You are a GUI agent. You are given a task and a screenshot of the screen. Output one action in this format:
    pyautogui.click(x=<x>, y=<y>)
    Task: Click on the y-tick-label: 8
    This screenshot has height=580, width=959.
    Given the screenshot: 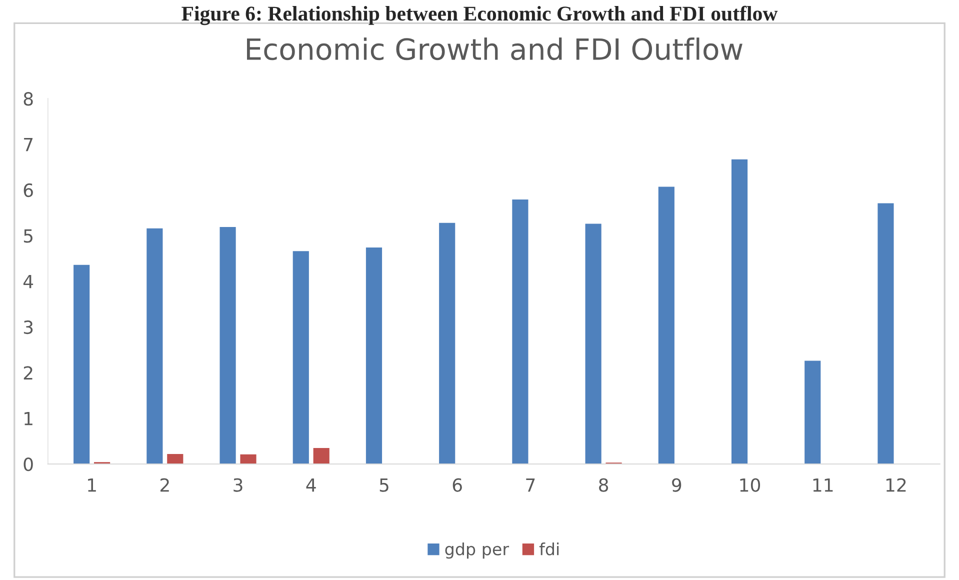 What is the action you would take?
    pyautogui.click(x=28, y=99)
    